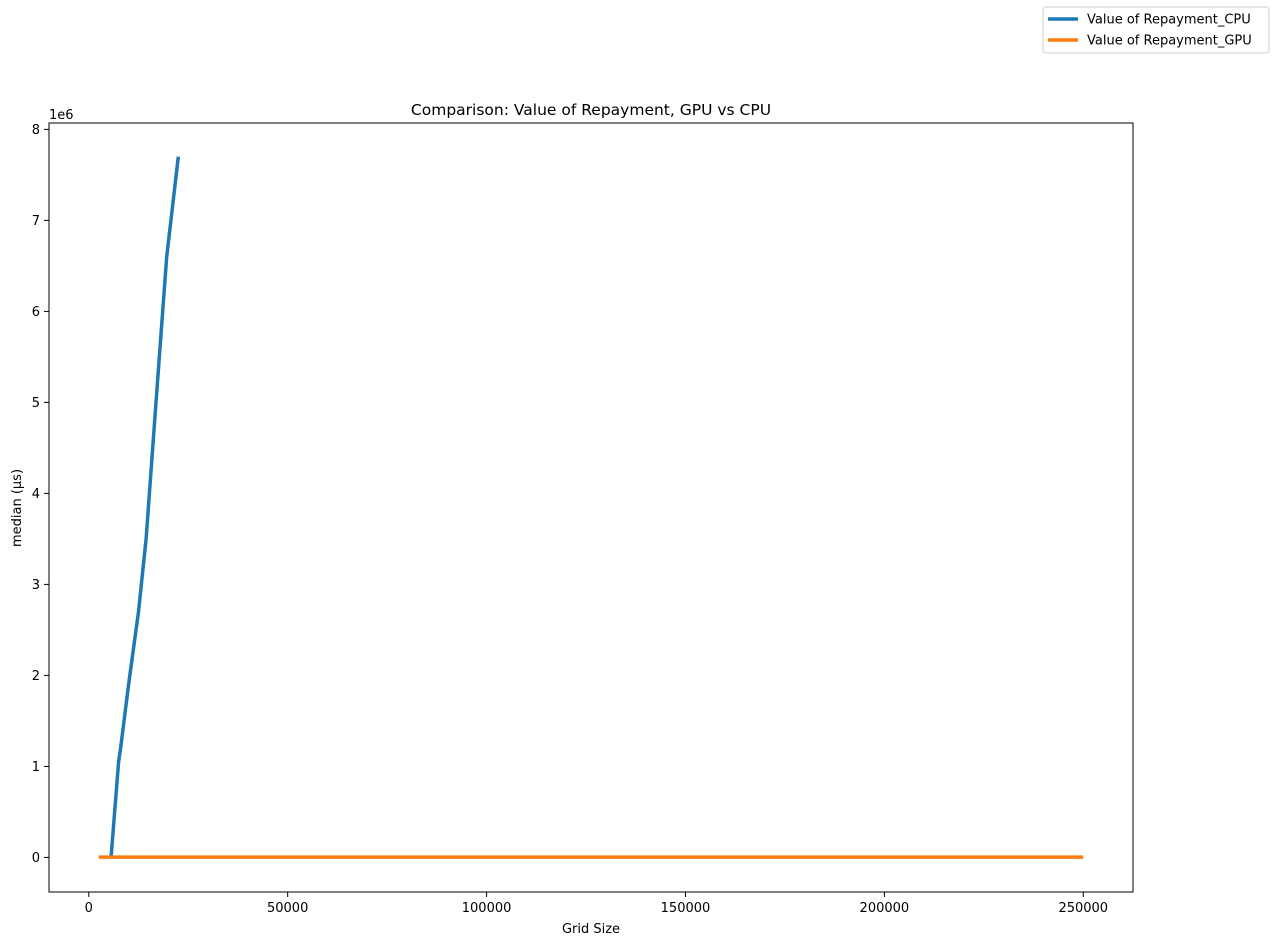 The width and height of the screenshot is (1276, 946). Describe the element at coordinates (487, 908) in the screenshot. I see `x-tick-label: 100000` at that location.